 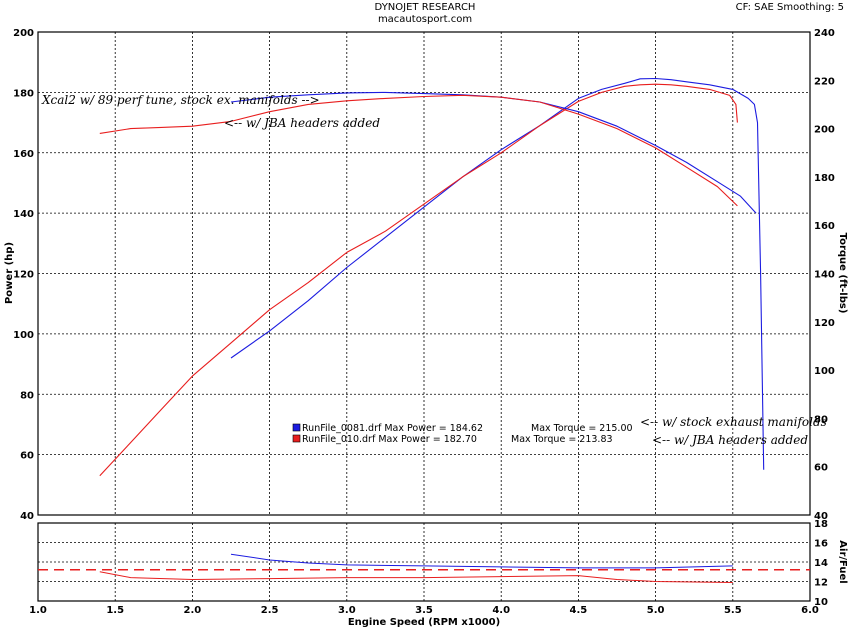 What do you see at coordinates (23, 275) in the screenshot?
I see `y-left-tick-label: 120` at bounding box center [23, 275].